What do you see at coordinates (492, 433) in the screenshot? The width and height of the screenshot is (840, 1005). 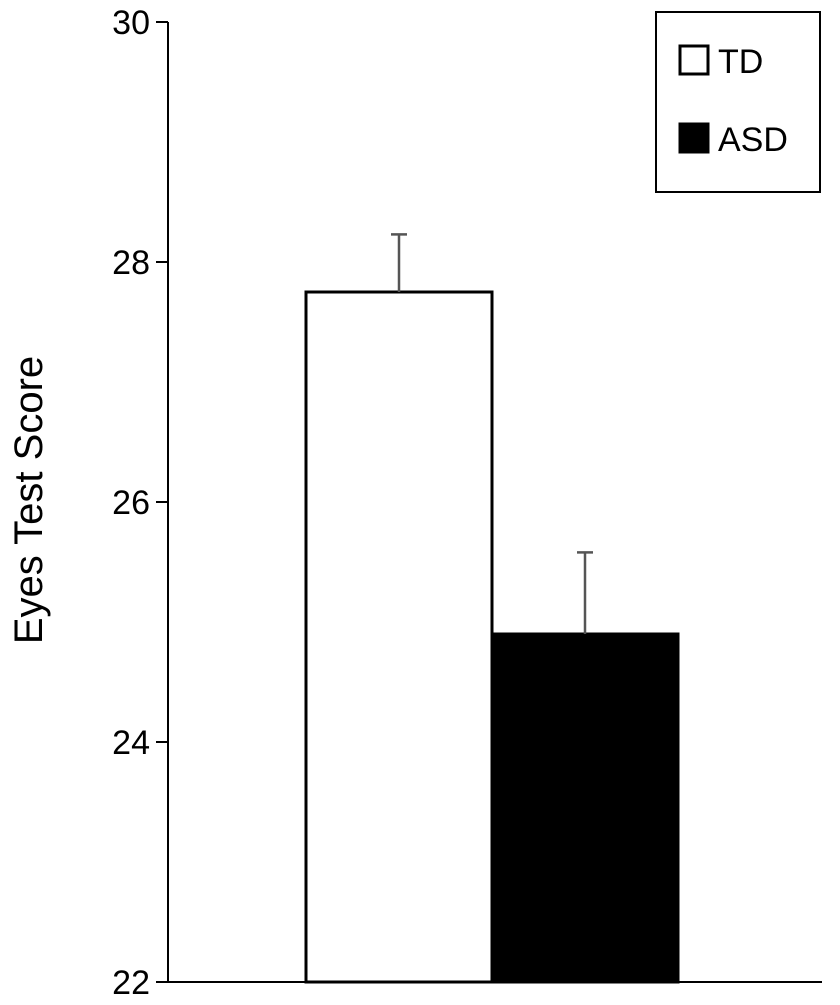 I see `error-bars-layer` at bounding box center [492, 433].